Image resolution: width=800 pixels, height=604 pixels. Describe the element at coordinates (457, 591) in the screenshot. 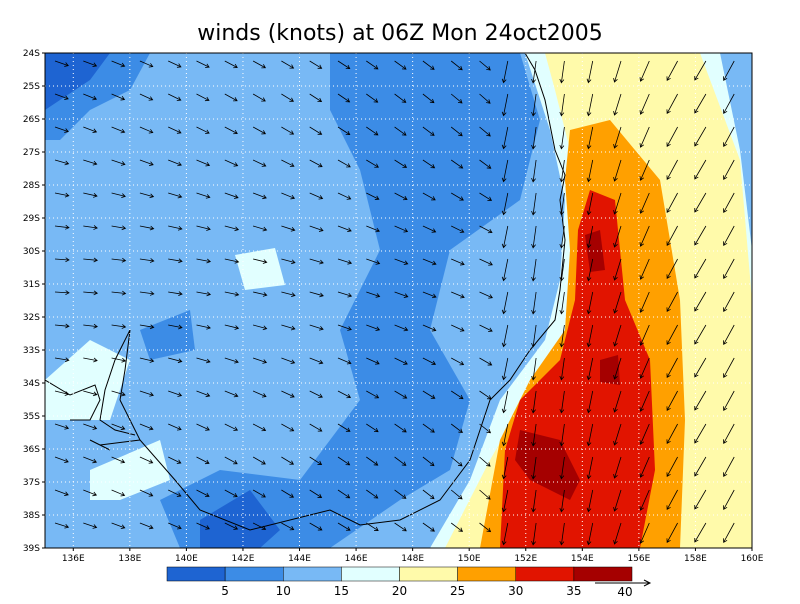

I see `colorbar-label: 25` at that location.